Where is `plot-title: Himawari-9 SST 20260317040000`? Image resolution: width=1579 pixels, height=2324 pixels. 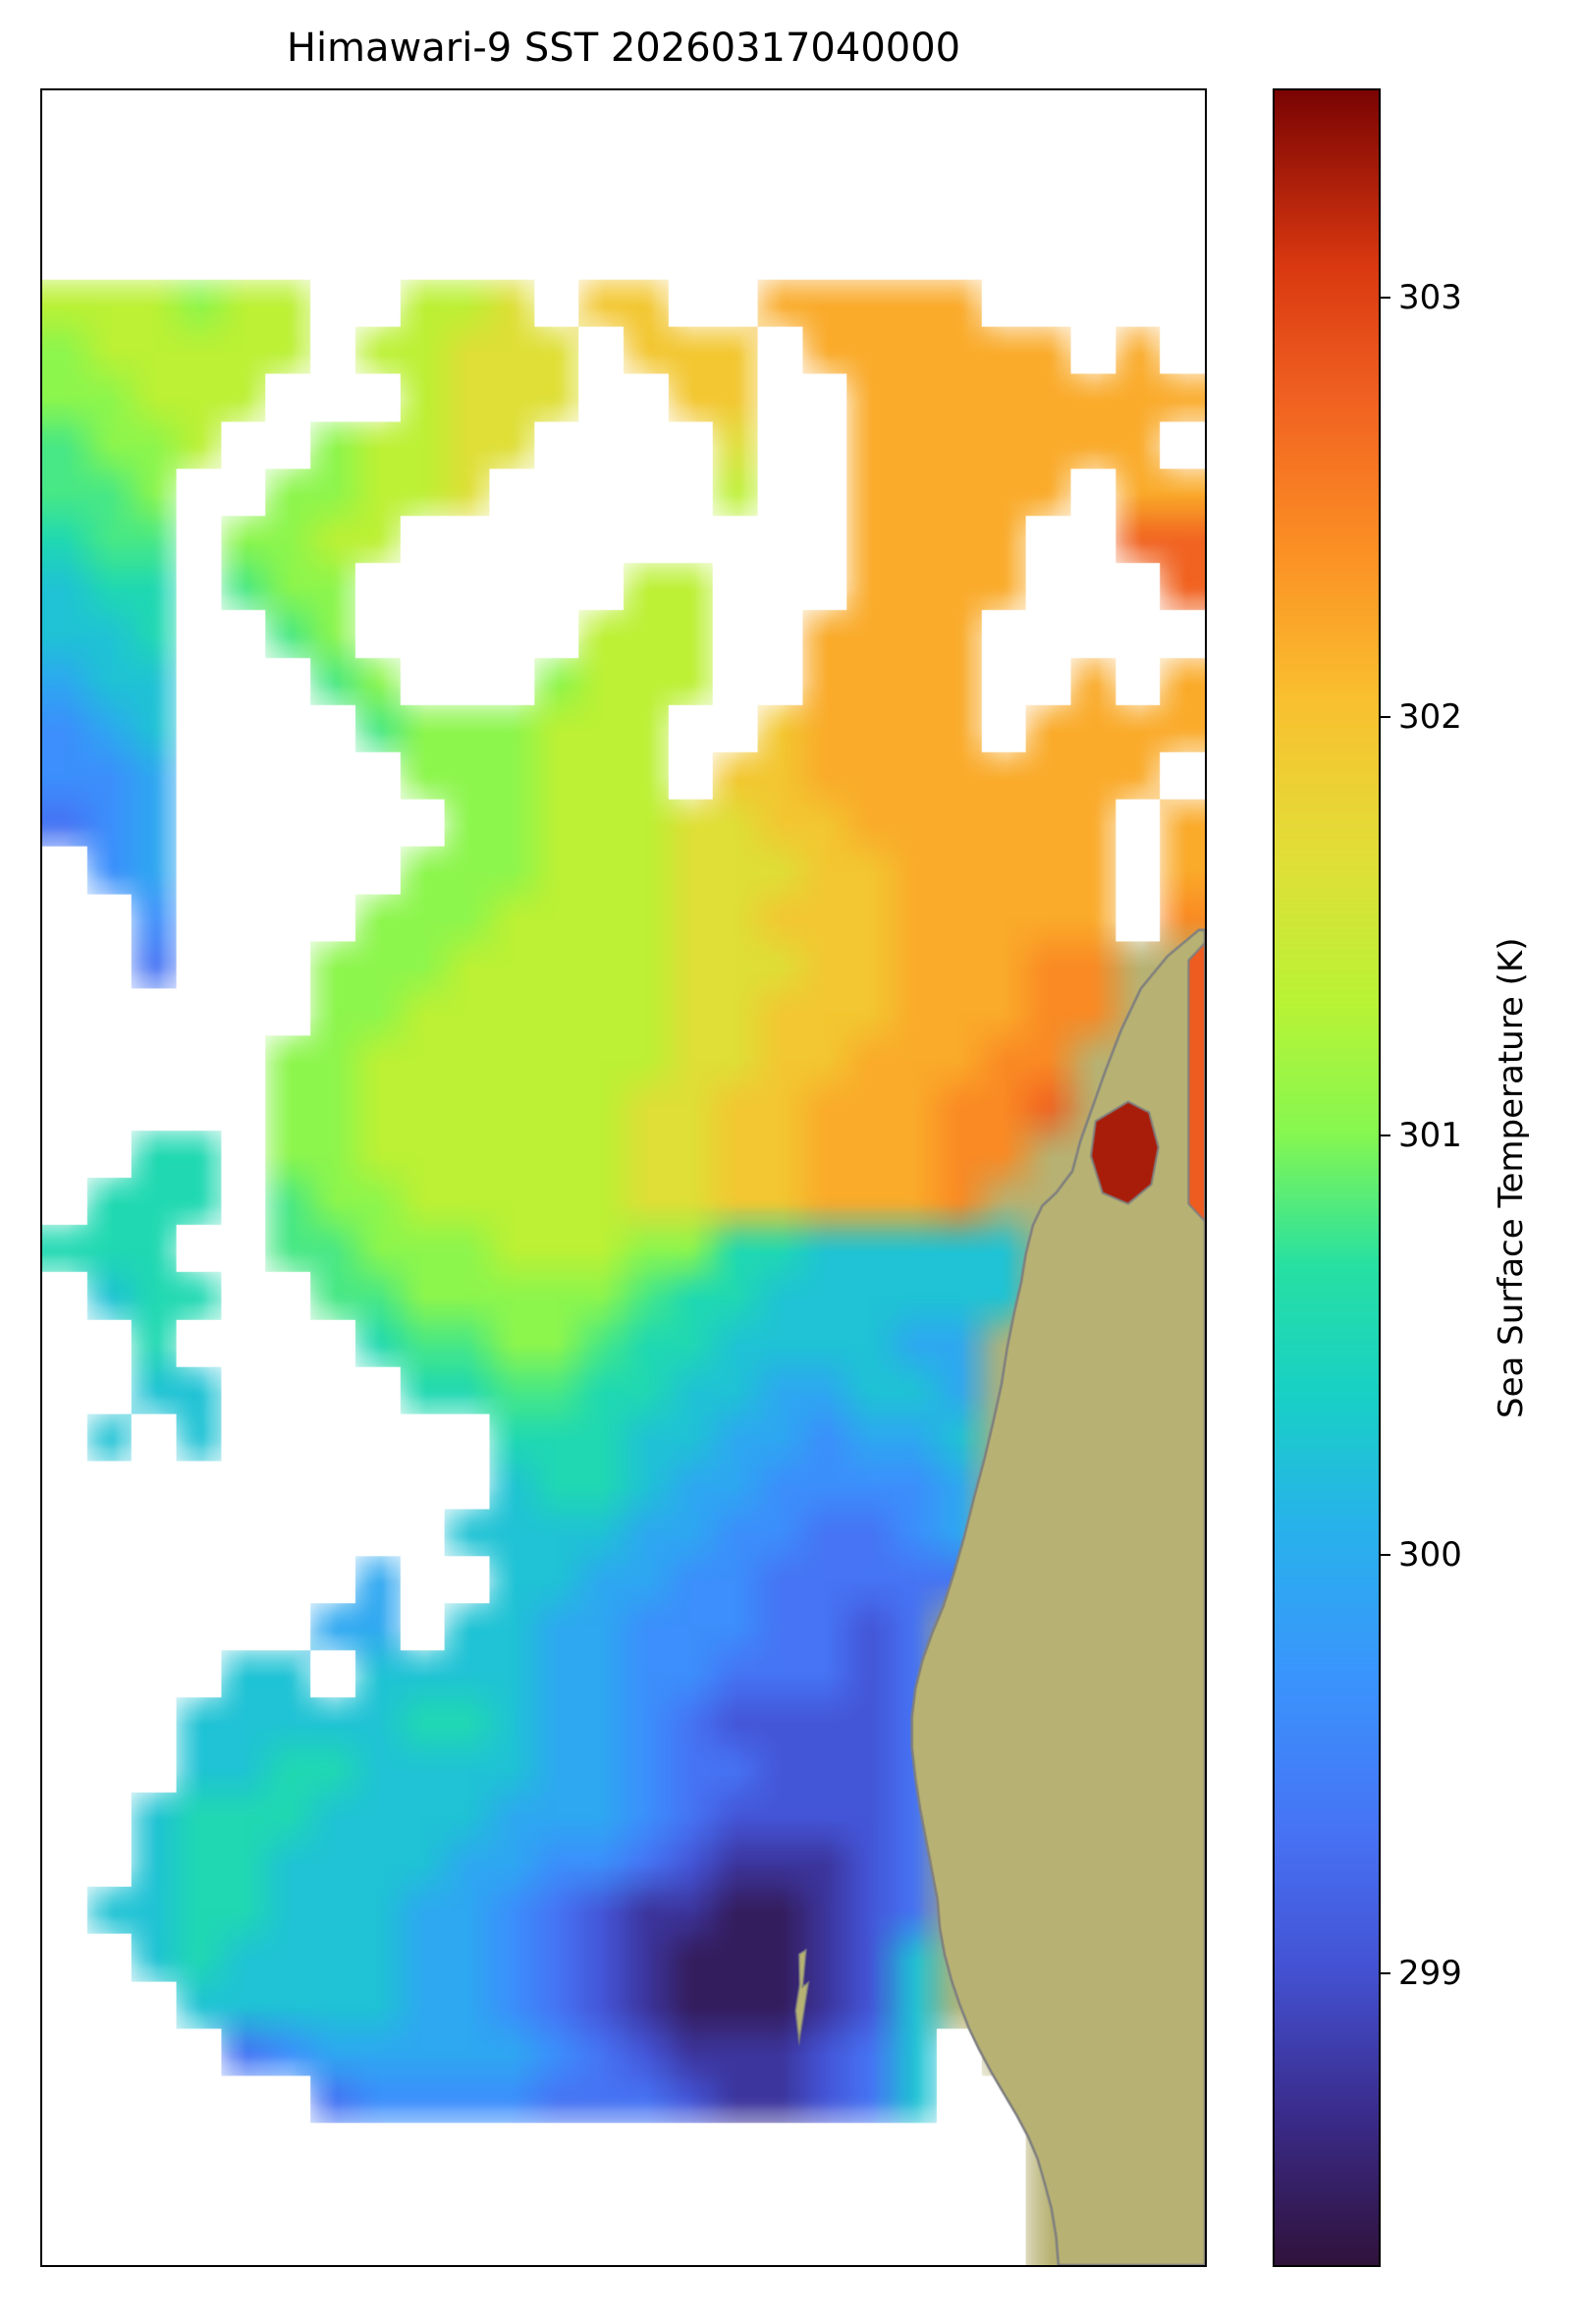 plot-title: Himawari-9 SST 20260317040000 is located at coordinates (623, 48).